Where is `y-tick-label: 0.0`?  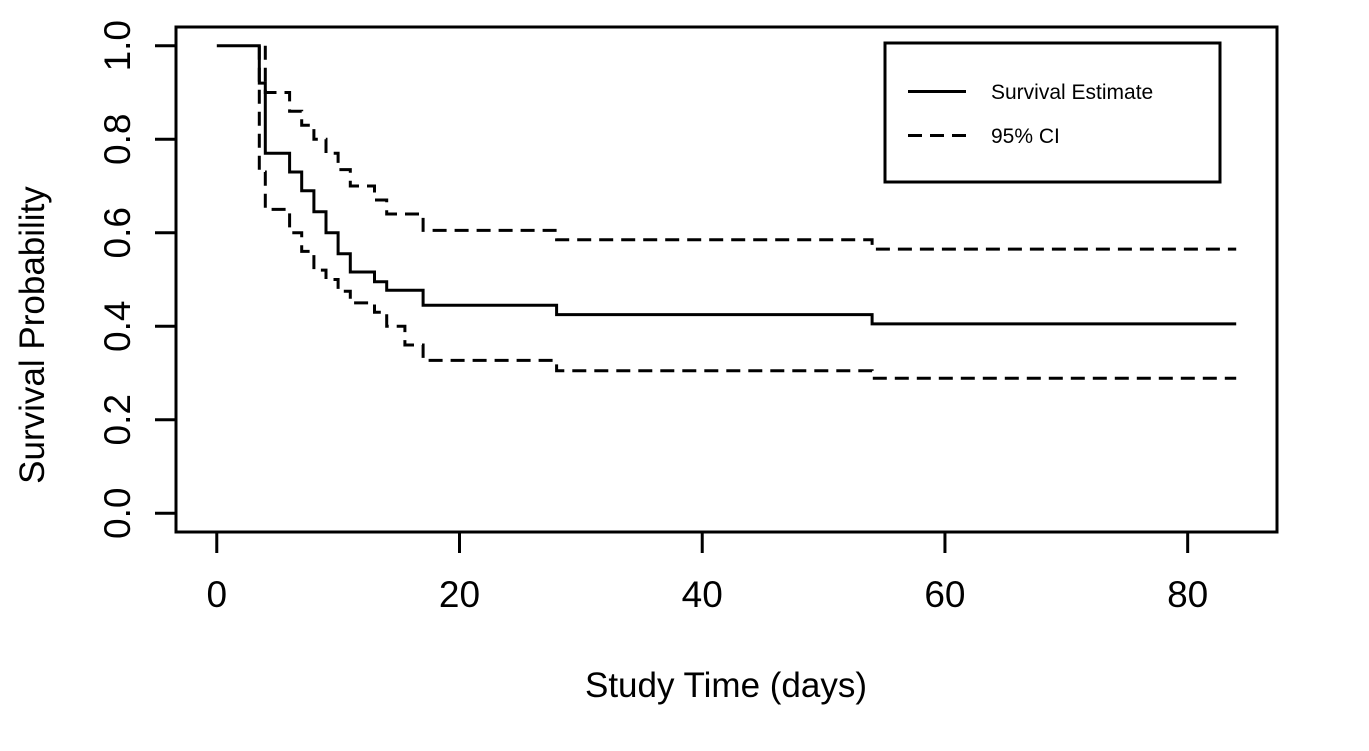
y-tick-label: 0.0 is located at coordinates (117, 513).